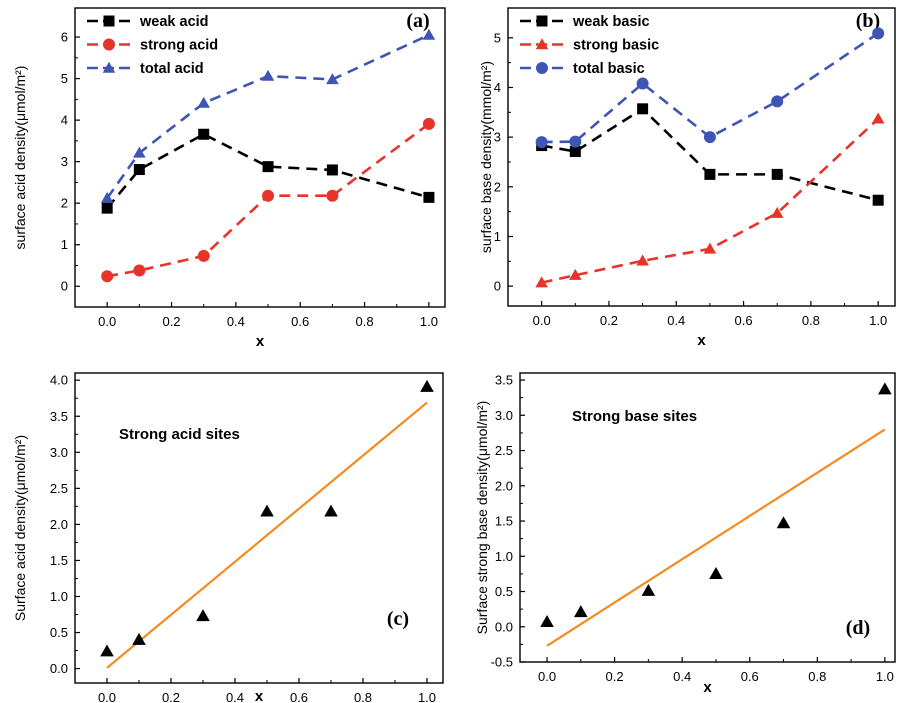 The width and height of the screenshot is (897, 703). I want to click on y-tick-label: 5, so click(497, 37).